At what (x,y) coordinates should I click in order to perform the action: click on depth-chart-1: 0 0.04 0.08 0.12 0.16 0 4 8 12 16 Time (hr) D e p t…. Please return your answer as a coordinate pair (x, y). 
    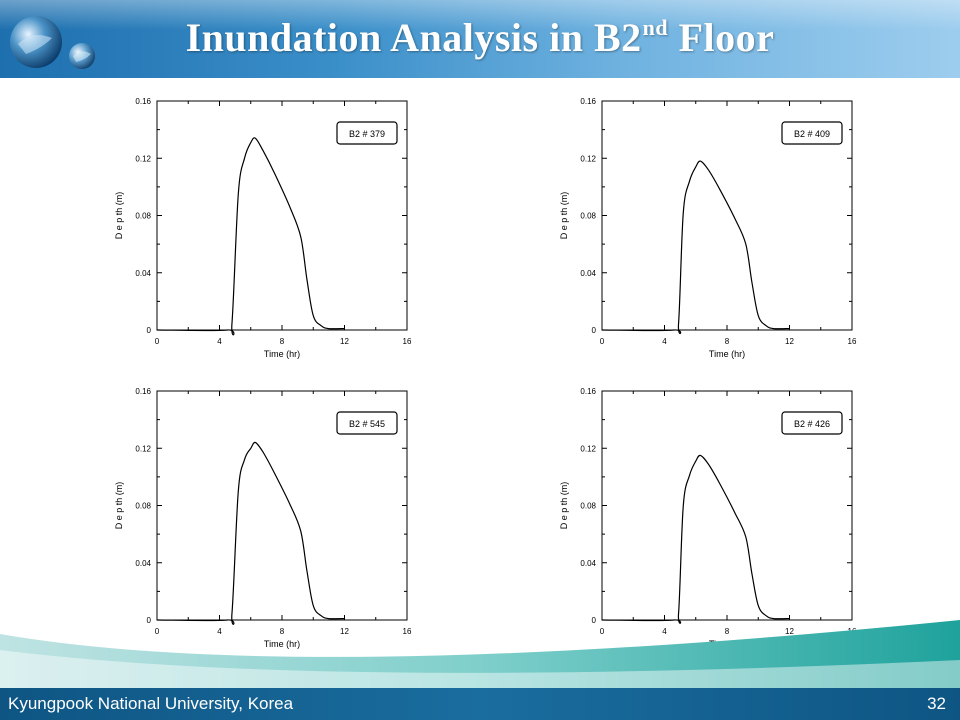
    Looking at the image, I should click on (260, 230).